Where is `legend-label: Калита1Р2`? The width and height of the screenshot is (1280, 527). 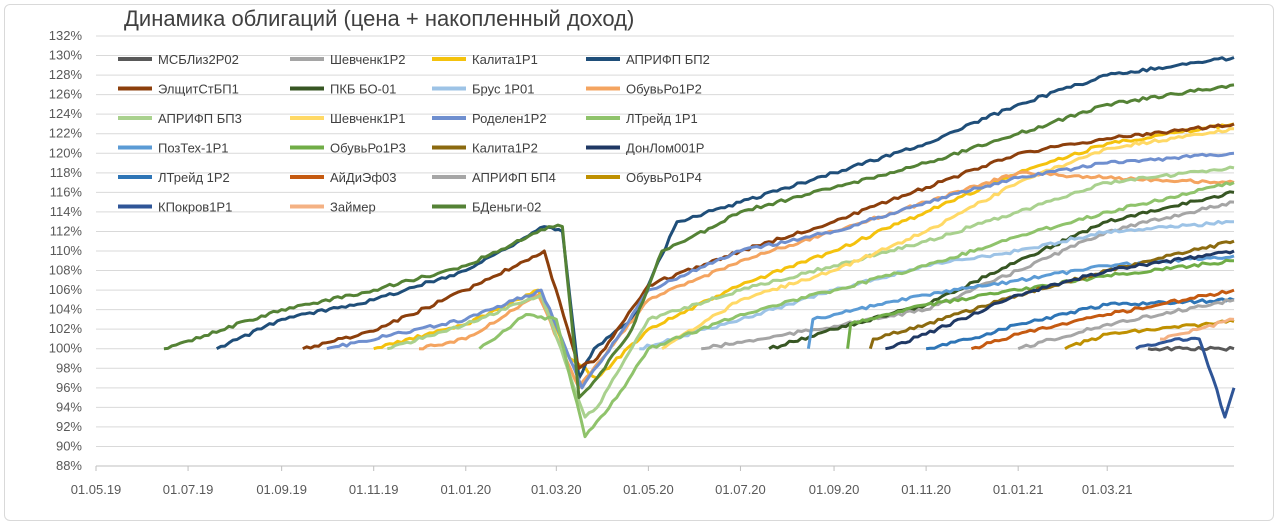 legend-label: Калита1Р2 is located at coordinates (505, 148).